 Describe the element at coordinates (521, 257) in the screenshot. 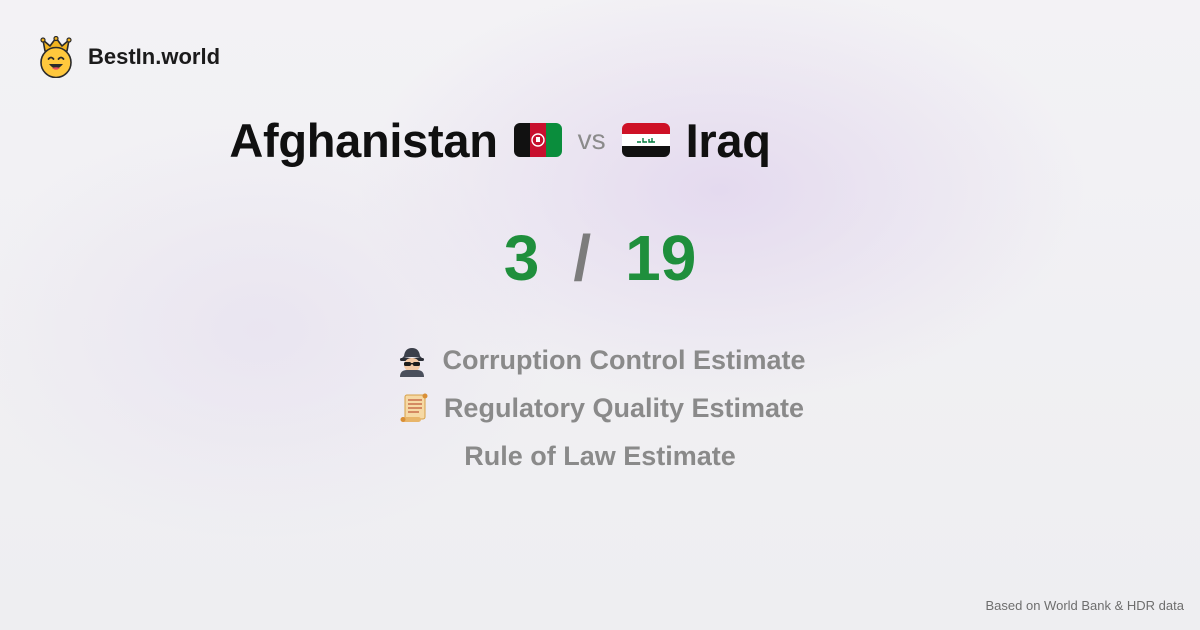

I see `left-score: 3` at that location.